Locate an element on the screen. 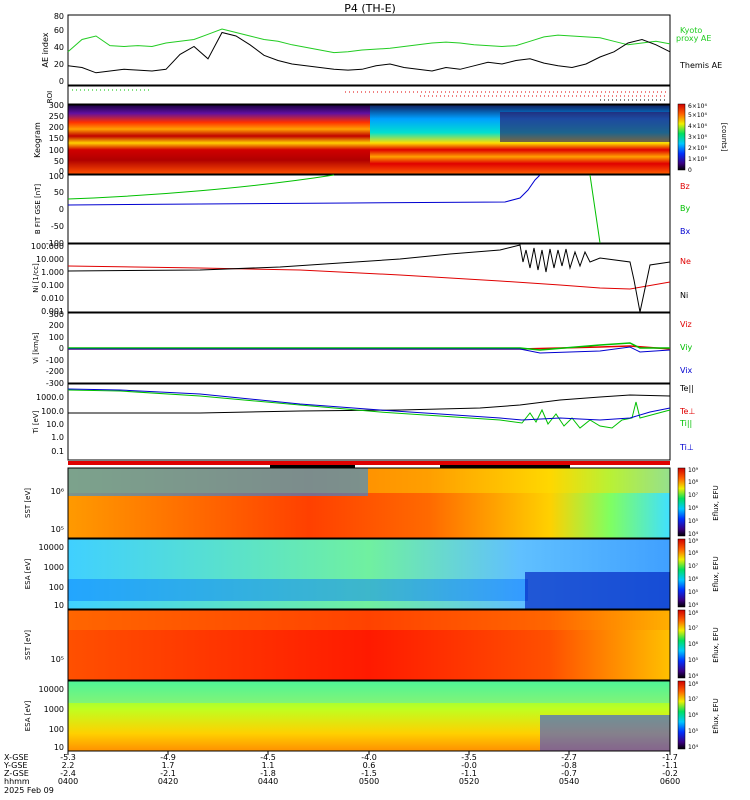 The height and width of the screenshot is (800, 750). density-ytick: 0.010 is located at coordinates (52, 298).